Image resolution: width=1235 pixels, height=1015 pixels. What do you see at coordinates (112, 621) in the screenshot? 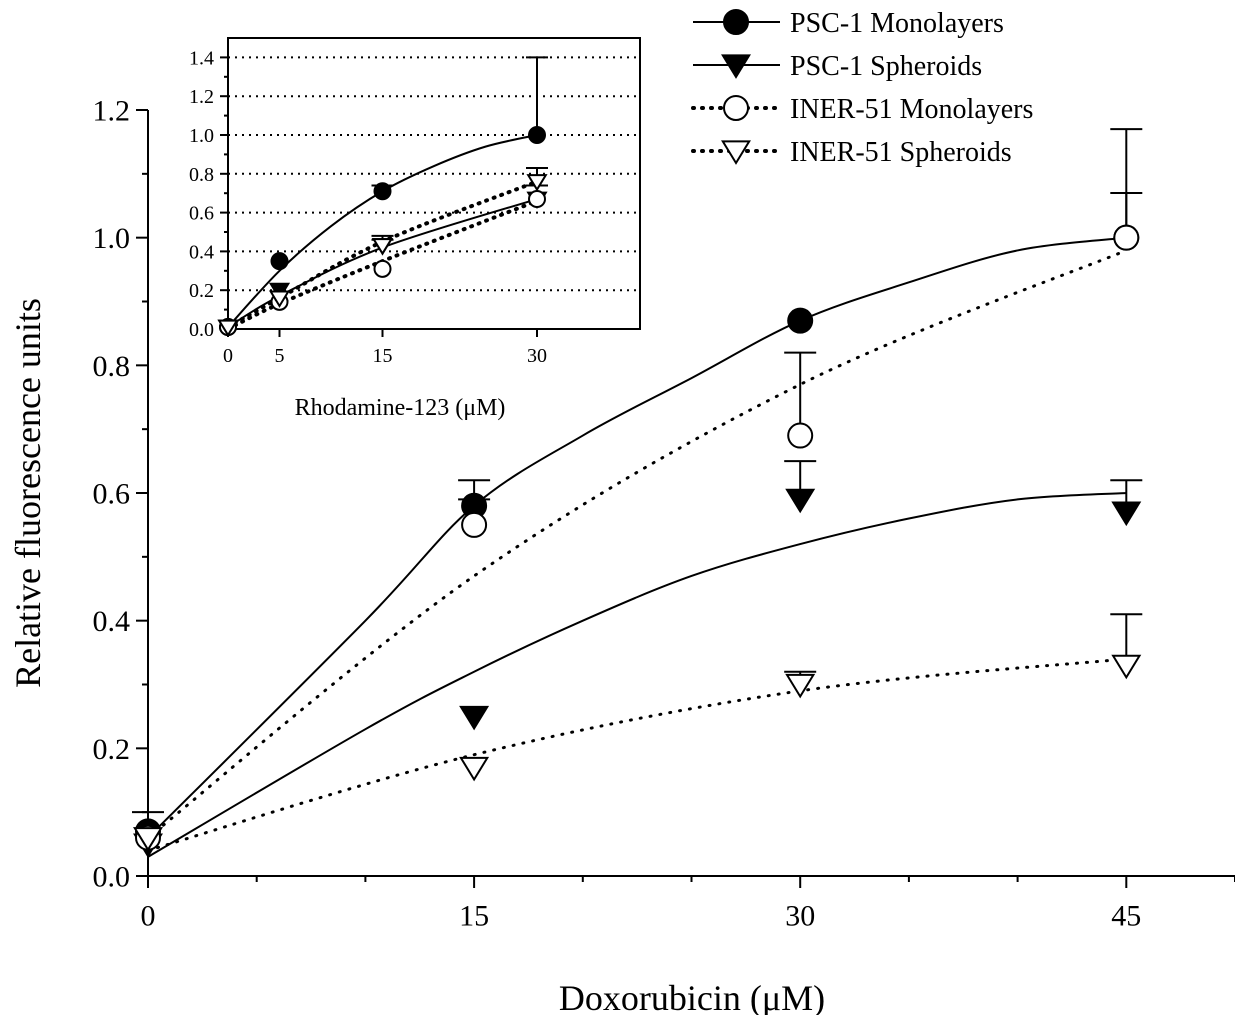
I see `main-y-tick-label: 0.4` at bounding box center [112, 621].